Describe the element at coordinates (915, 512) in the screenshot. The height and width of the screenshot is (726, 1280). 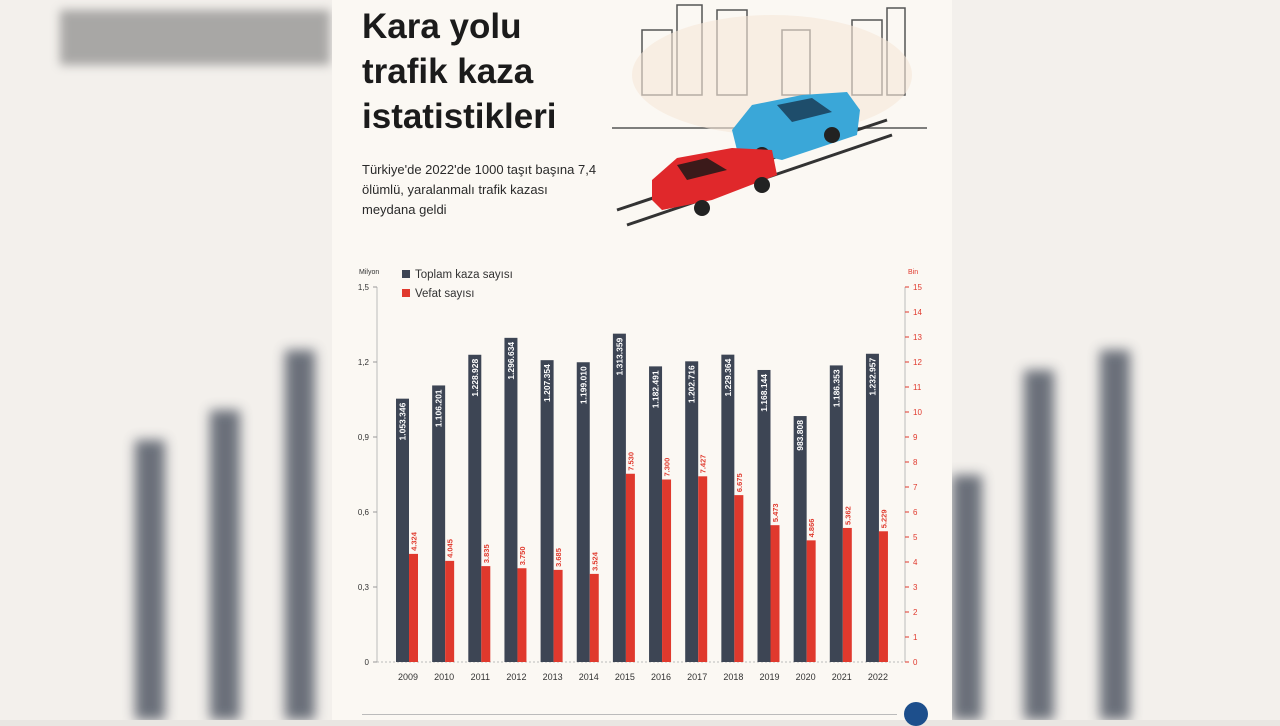
I see `right-tick-label: 6` at that location.